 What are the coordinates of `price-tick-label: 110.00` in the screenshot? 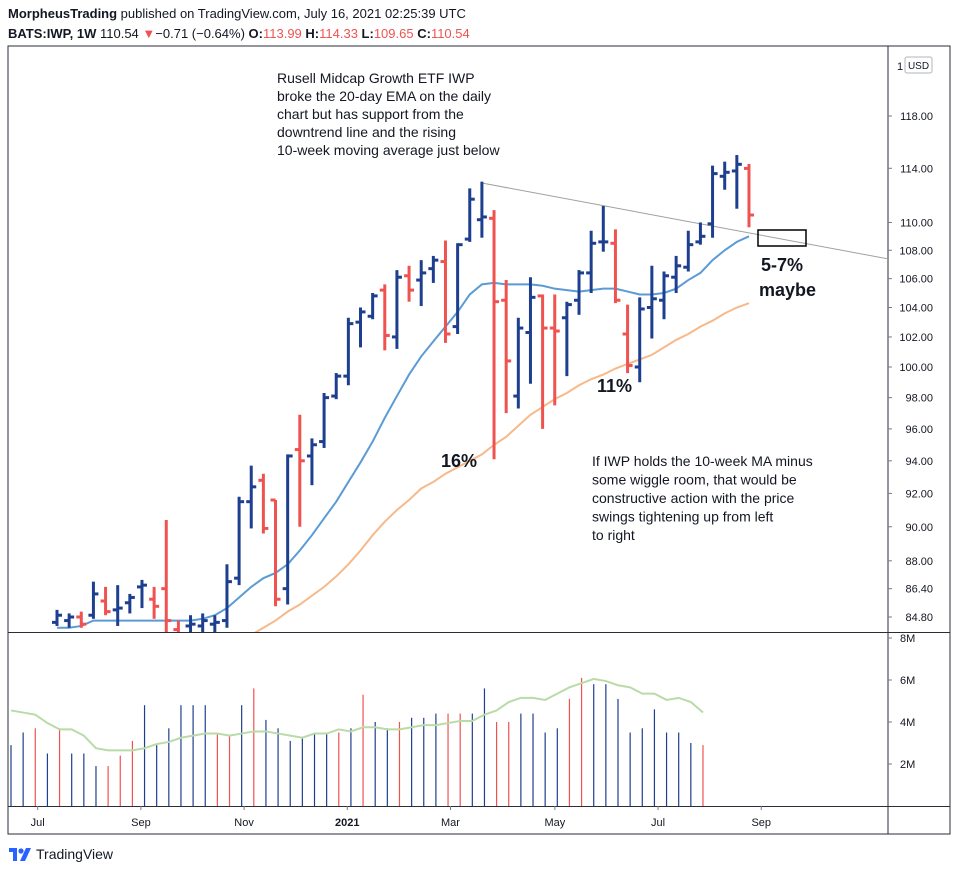 It's located at (916, 223).